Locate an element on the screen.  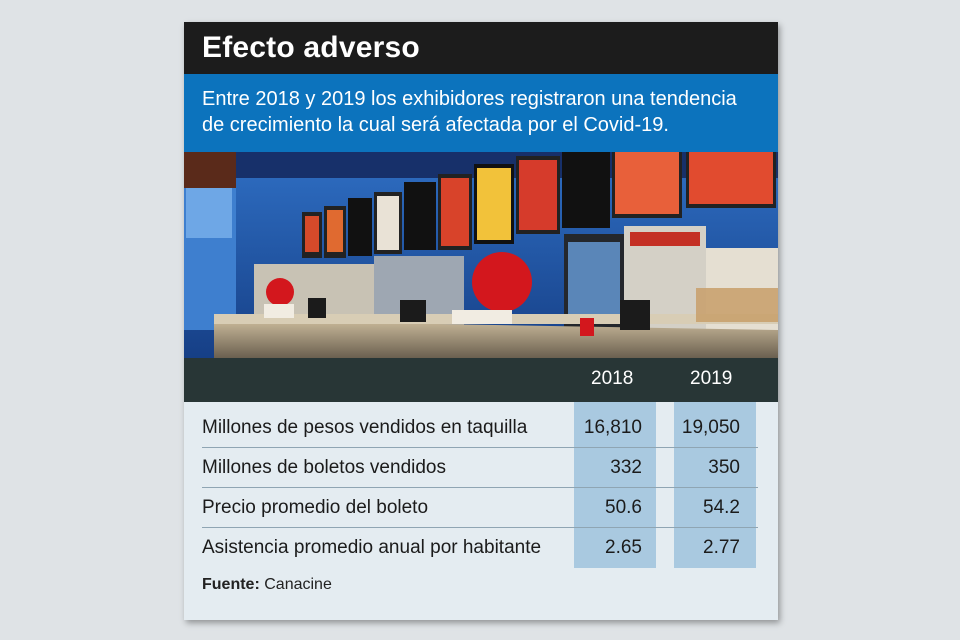
source-label: Fuente: is located at coordinates (231, 584).